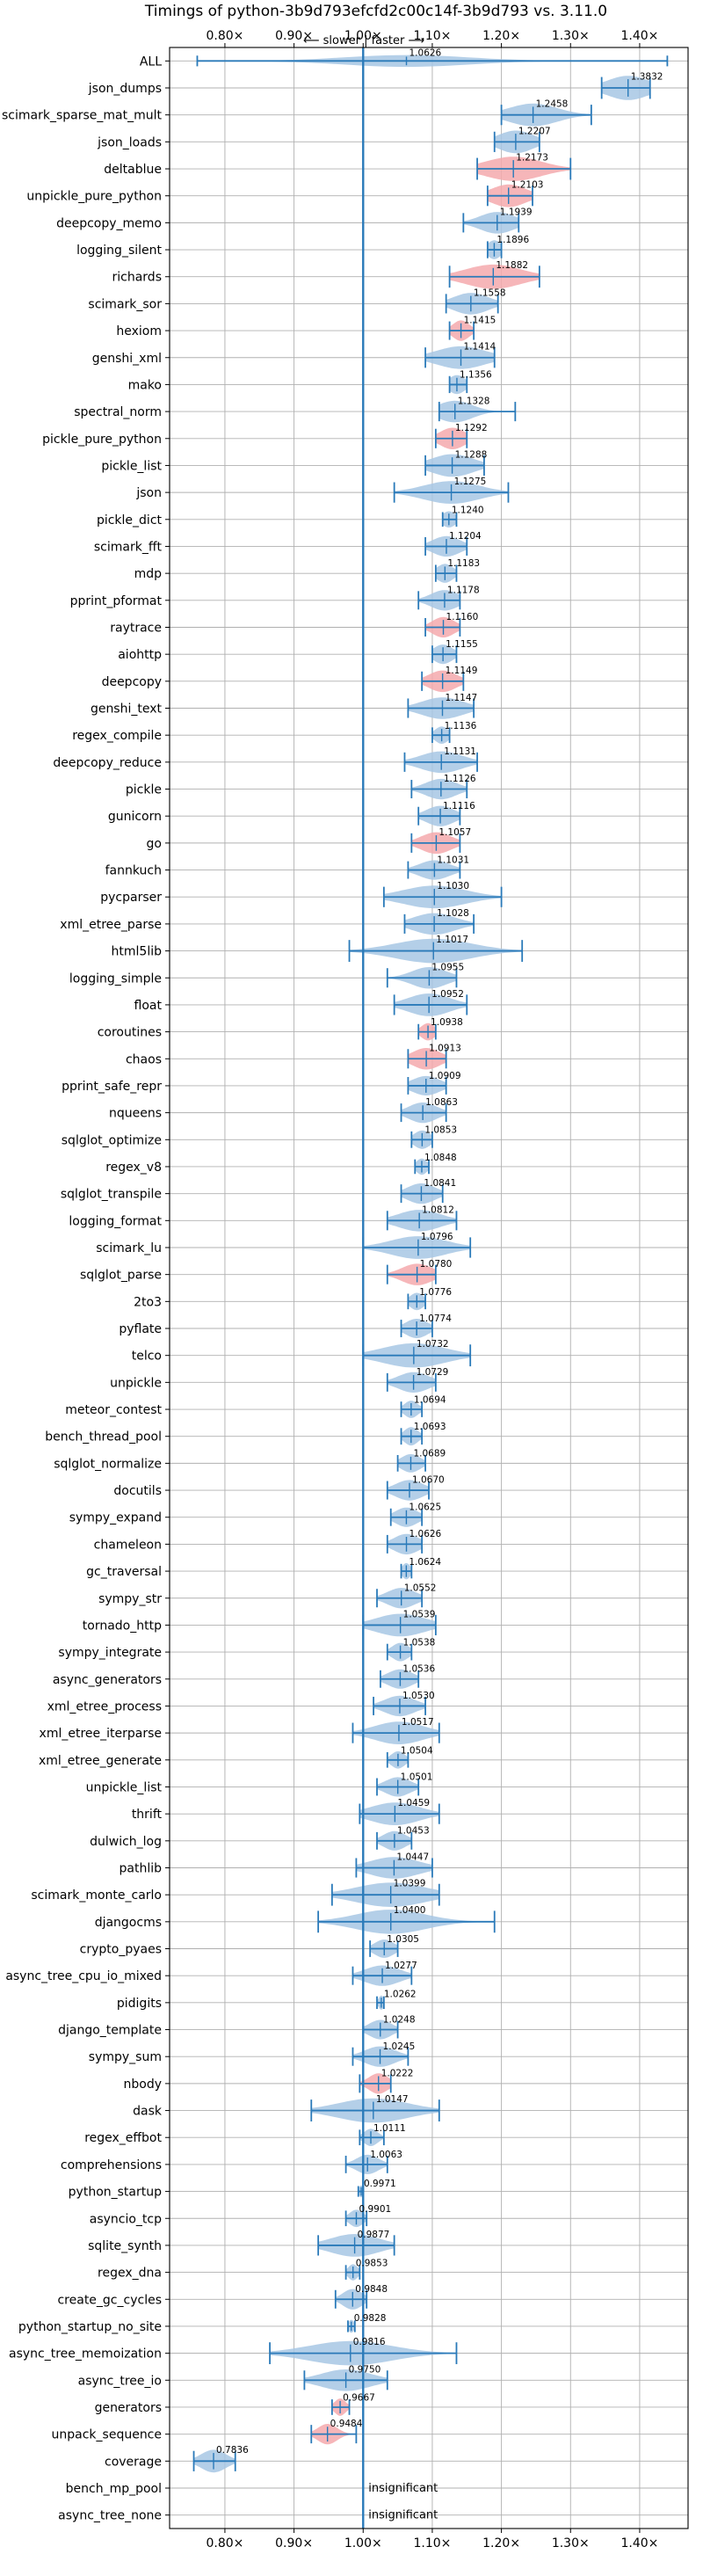 The width and height of the screenshot is (703, 2576). What do you see at coordinates (130, 1599) in the screenshot?
I see `category-label: sympy_str` at bounding box center [130, 1599].